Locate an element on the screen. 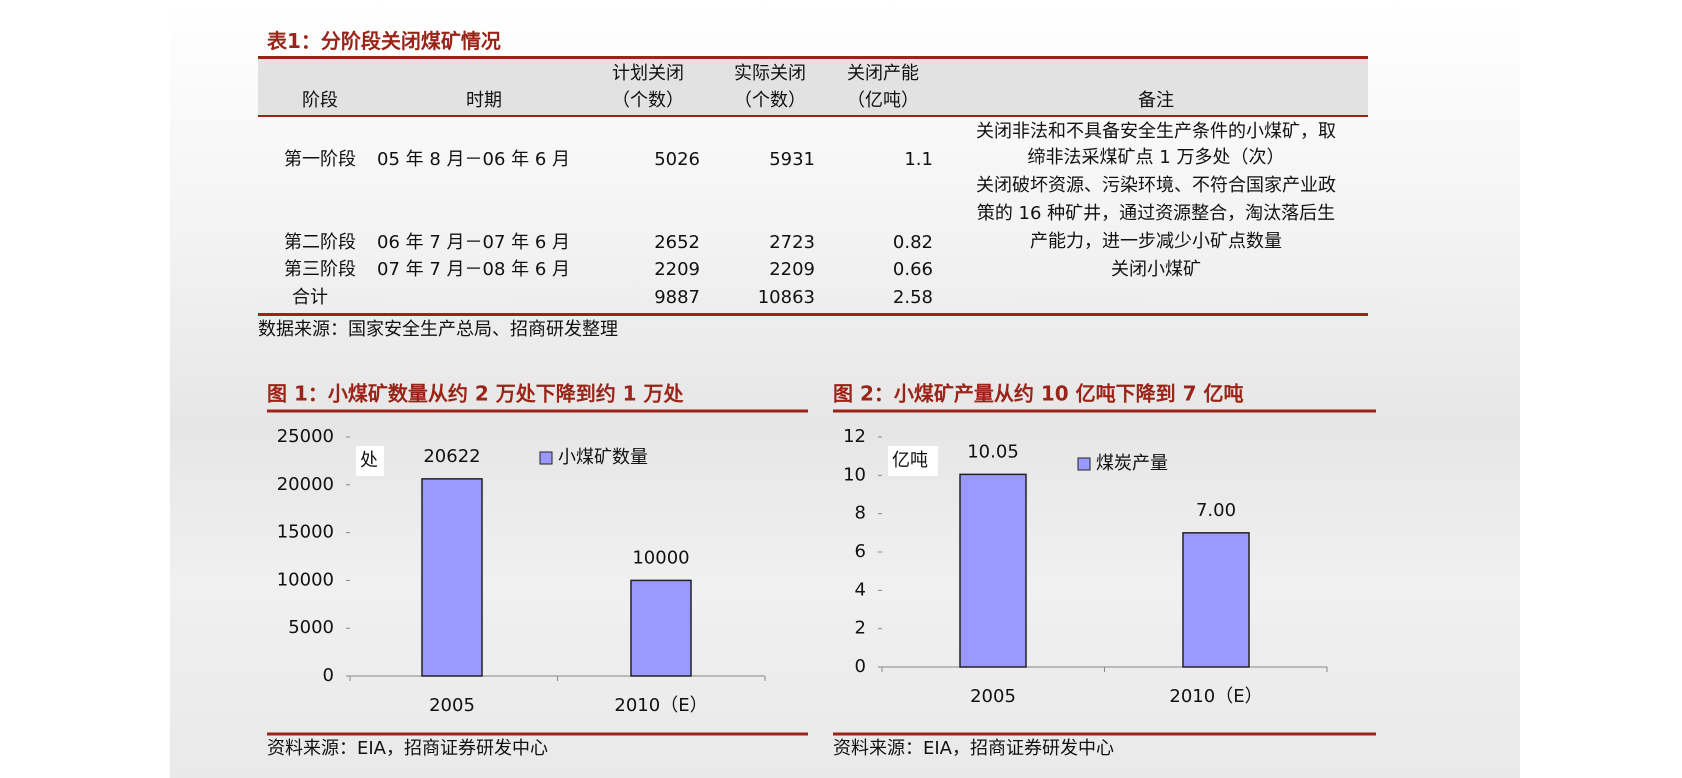 This screenshot has width=1682, height=778. stage-cell: 合计 is located at coordinates (310, 297).